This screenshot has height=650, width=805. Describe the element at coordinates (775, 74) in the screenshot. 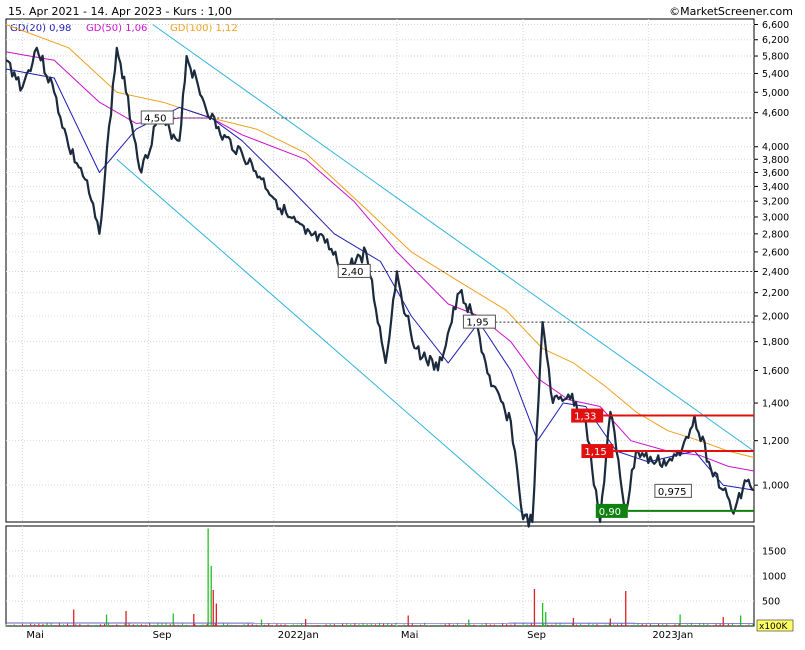

I see `y-tick-label: 5,400` at that location.